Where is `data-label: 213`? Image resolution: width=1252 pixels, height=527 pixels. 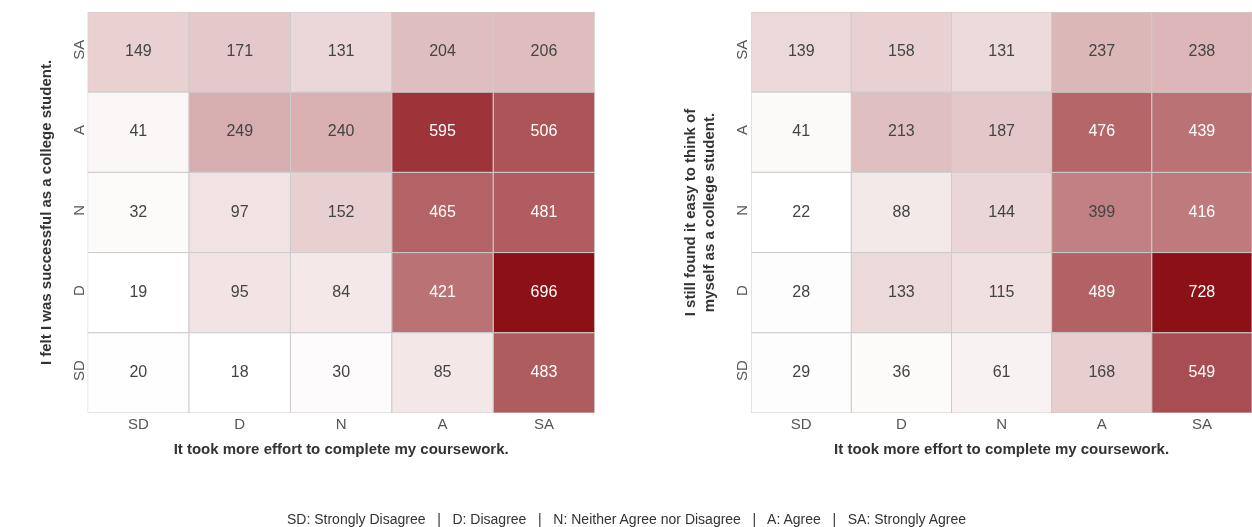
data-label: 213 is located at coordinates (901, 131).